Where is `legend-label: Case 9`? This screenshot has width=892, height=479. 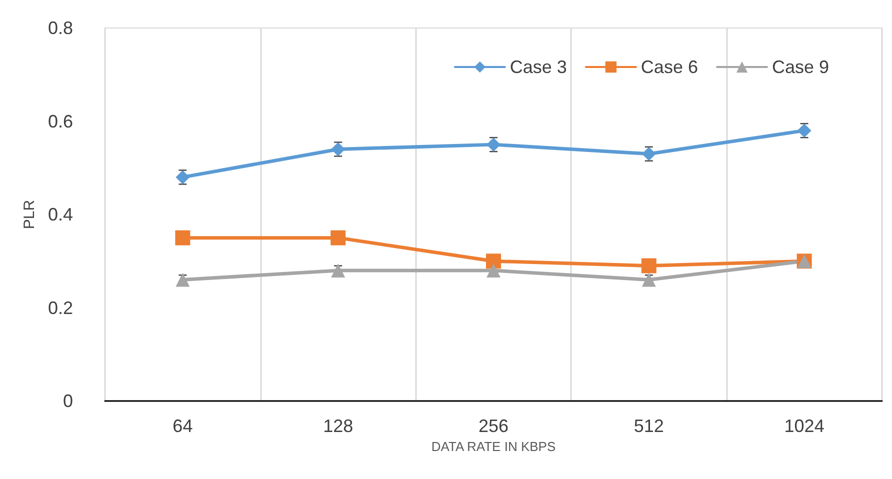
legend-label: Case 9 is located at coordinates (801, 67).